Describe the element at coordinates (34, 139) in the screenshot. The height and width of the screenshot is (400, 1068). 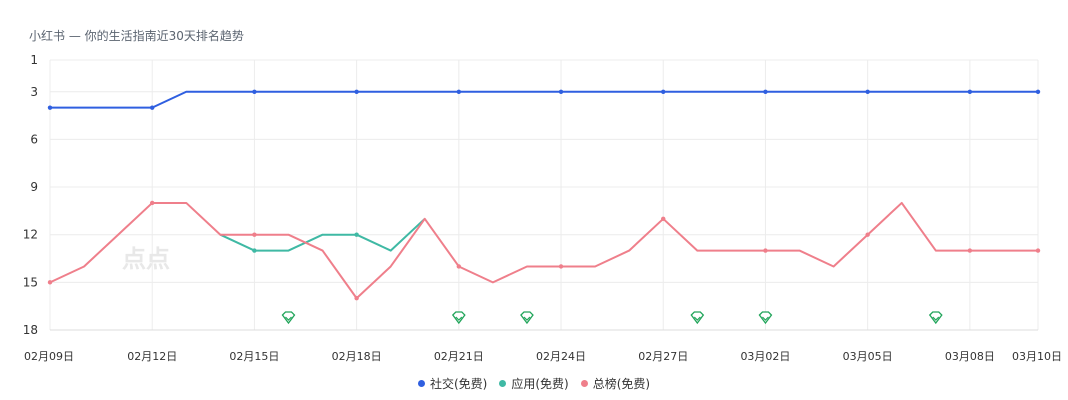
I see `y-tick-label-6: 6` at that location.